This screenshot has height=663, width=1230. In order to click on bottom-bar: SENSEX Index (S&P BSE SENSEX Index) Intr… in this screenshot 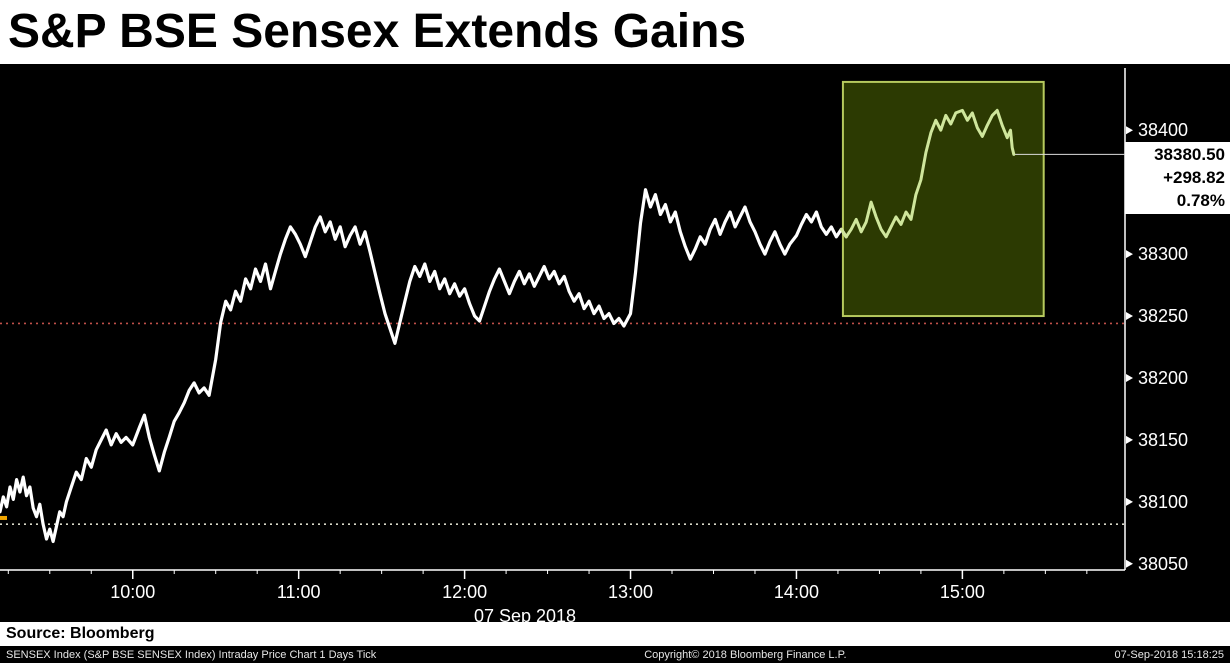, I will do `click(615, 654)`.